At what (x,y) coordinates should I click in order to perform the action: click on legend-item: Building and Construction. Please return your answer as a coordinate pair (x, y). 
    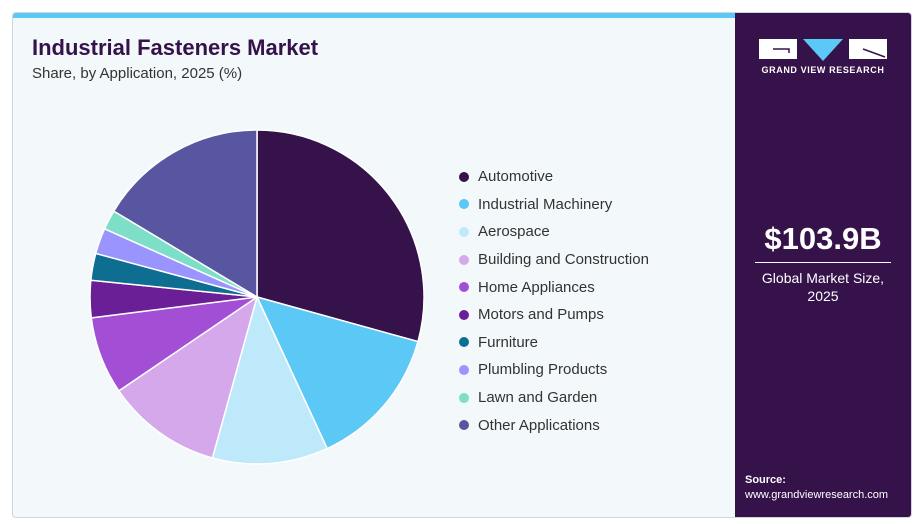
    Looking at the image, I should click on (554, 260).